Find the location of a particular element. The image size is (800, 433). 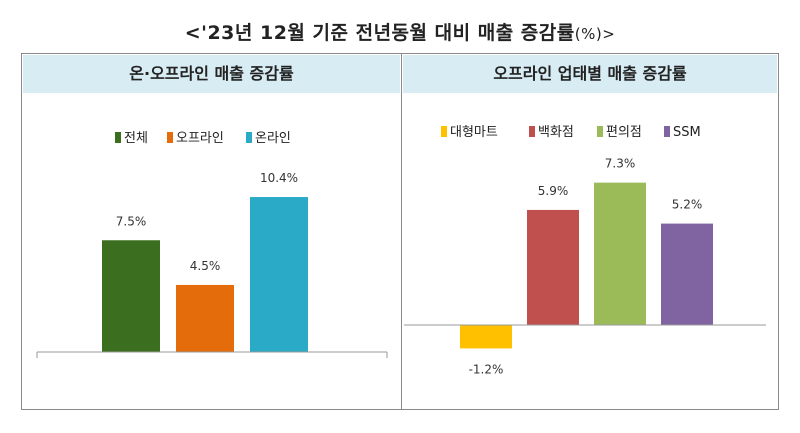

right-legend-label-0: 대형마트 is located at coordinates (474, 132).